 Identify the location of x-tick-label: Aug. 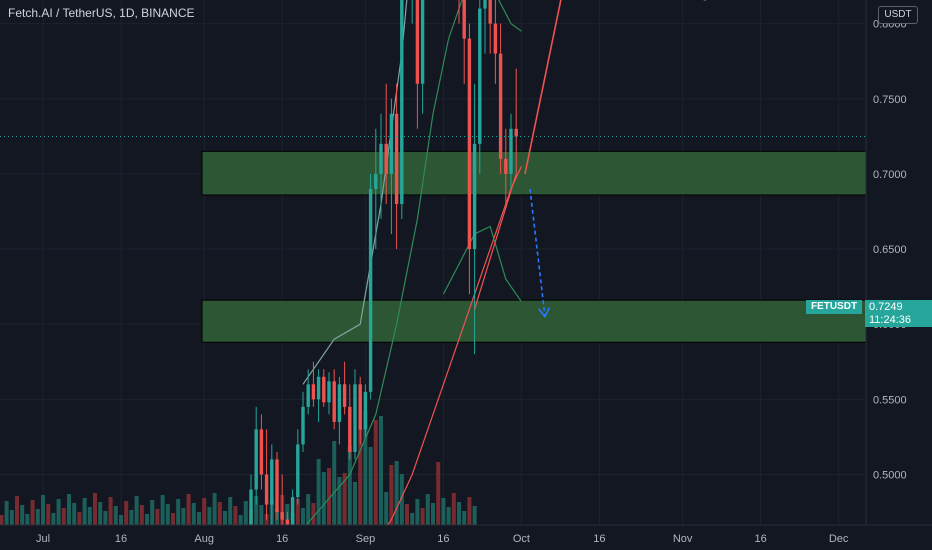
(204, 539).